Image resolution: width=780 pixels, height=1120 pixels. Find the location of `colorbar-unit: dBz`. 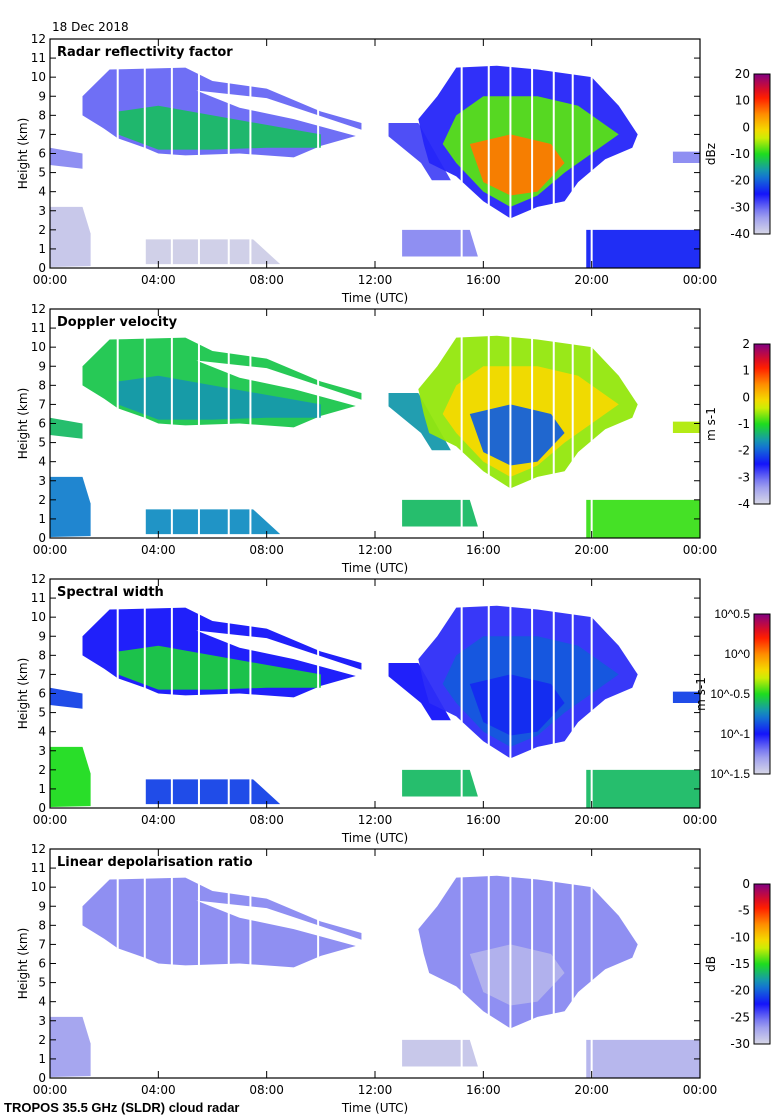

colorbar-unit: dBz is located at coordinates (711, 154).